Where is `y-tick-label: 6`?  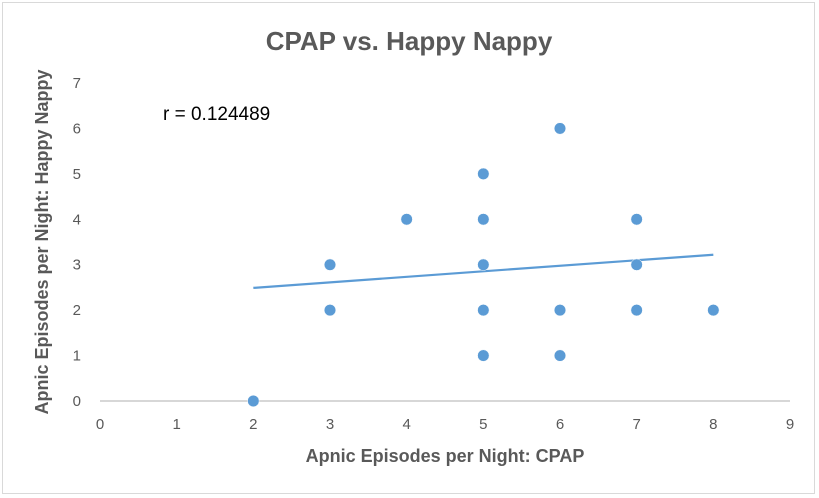
y-tick-label: 6 is located at coordinates (77, 128).